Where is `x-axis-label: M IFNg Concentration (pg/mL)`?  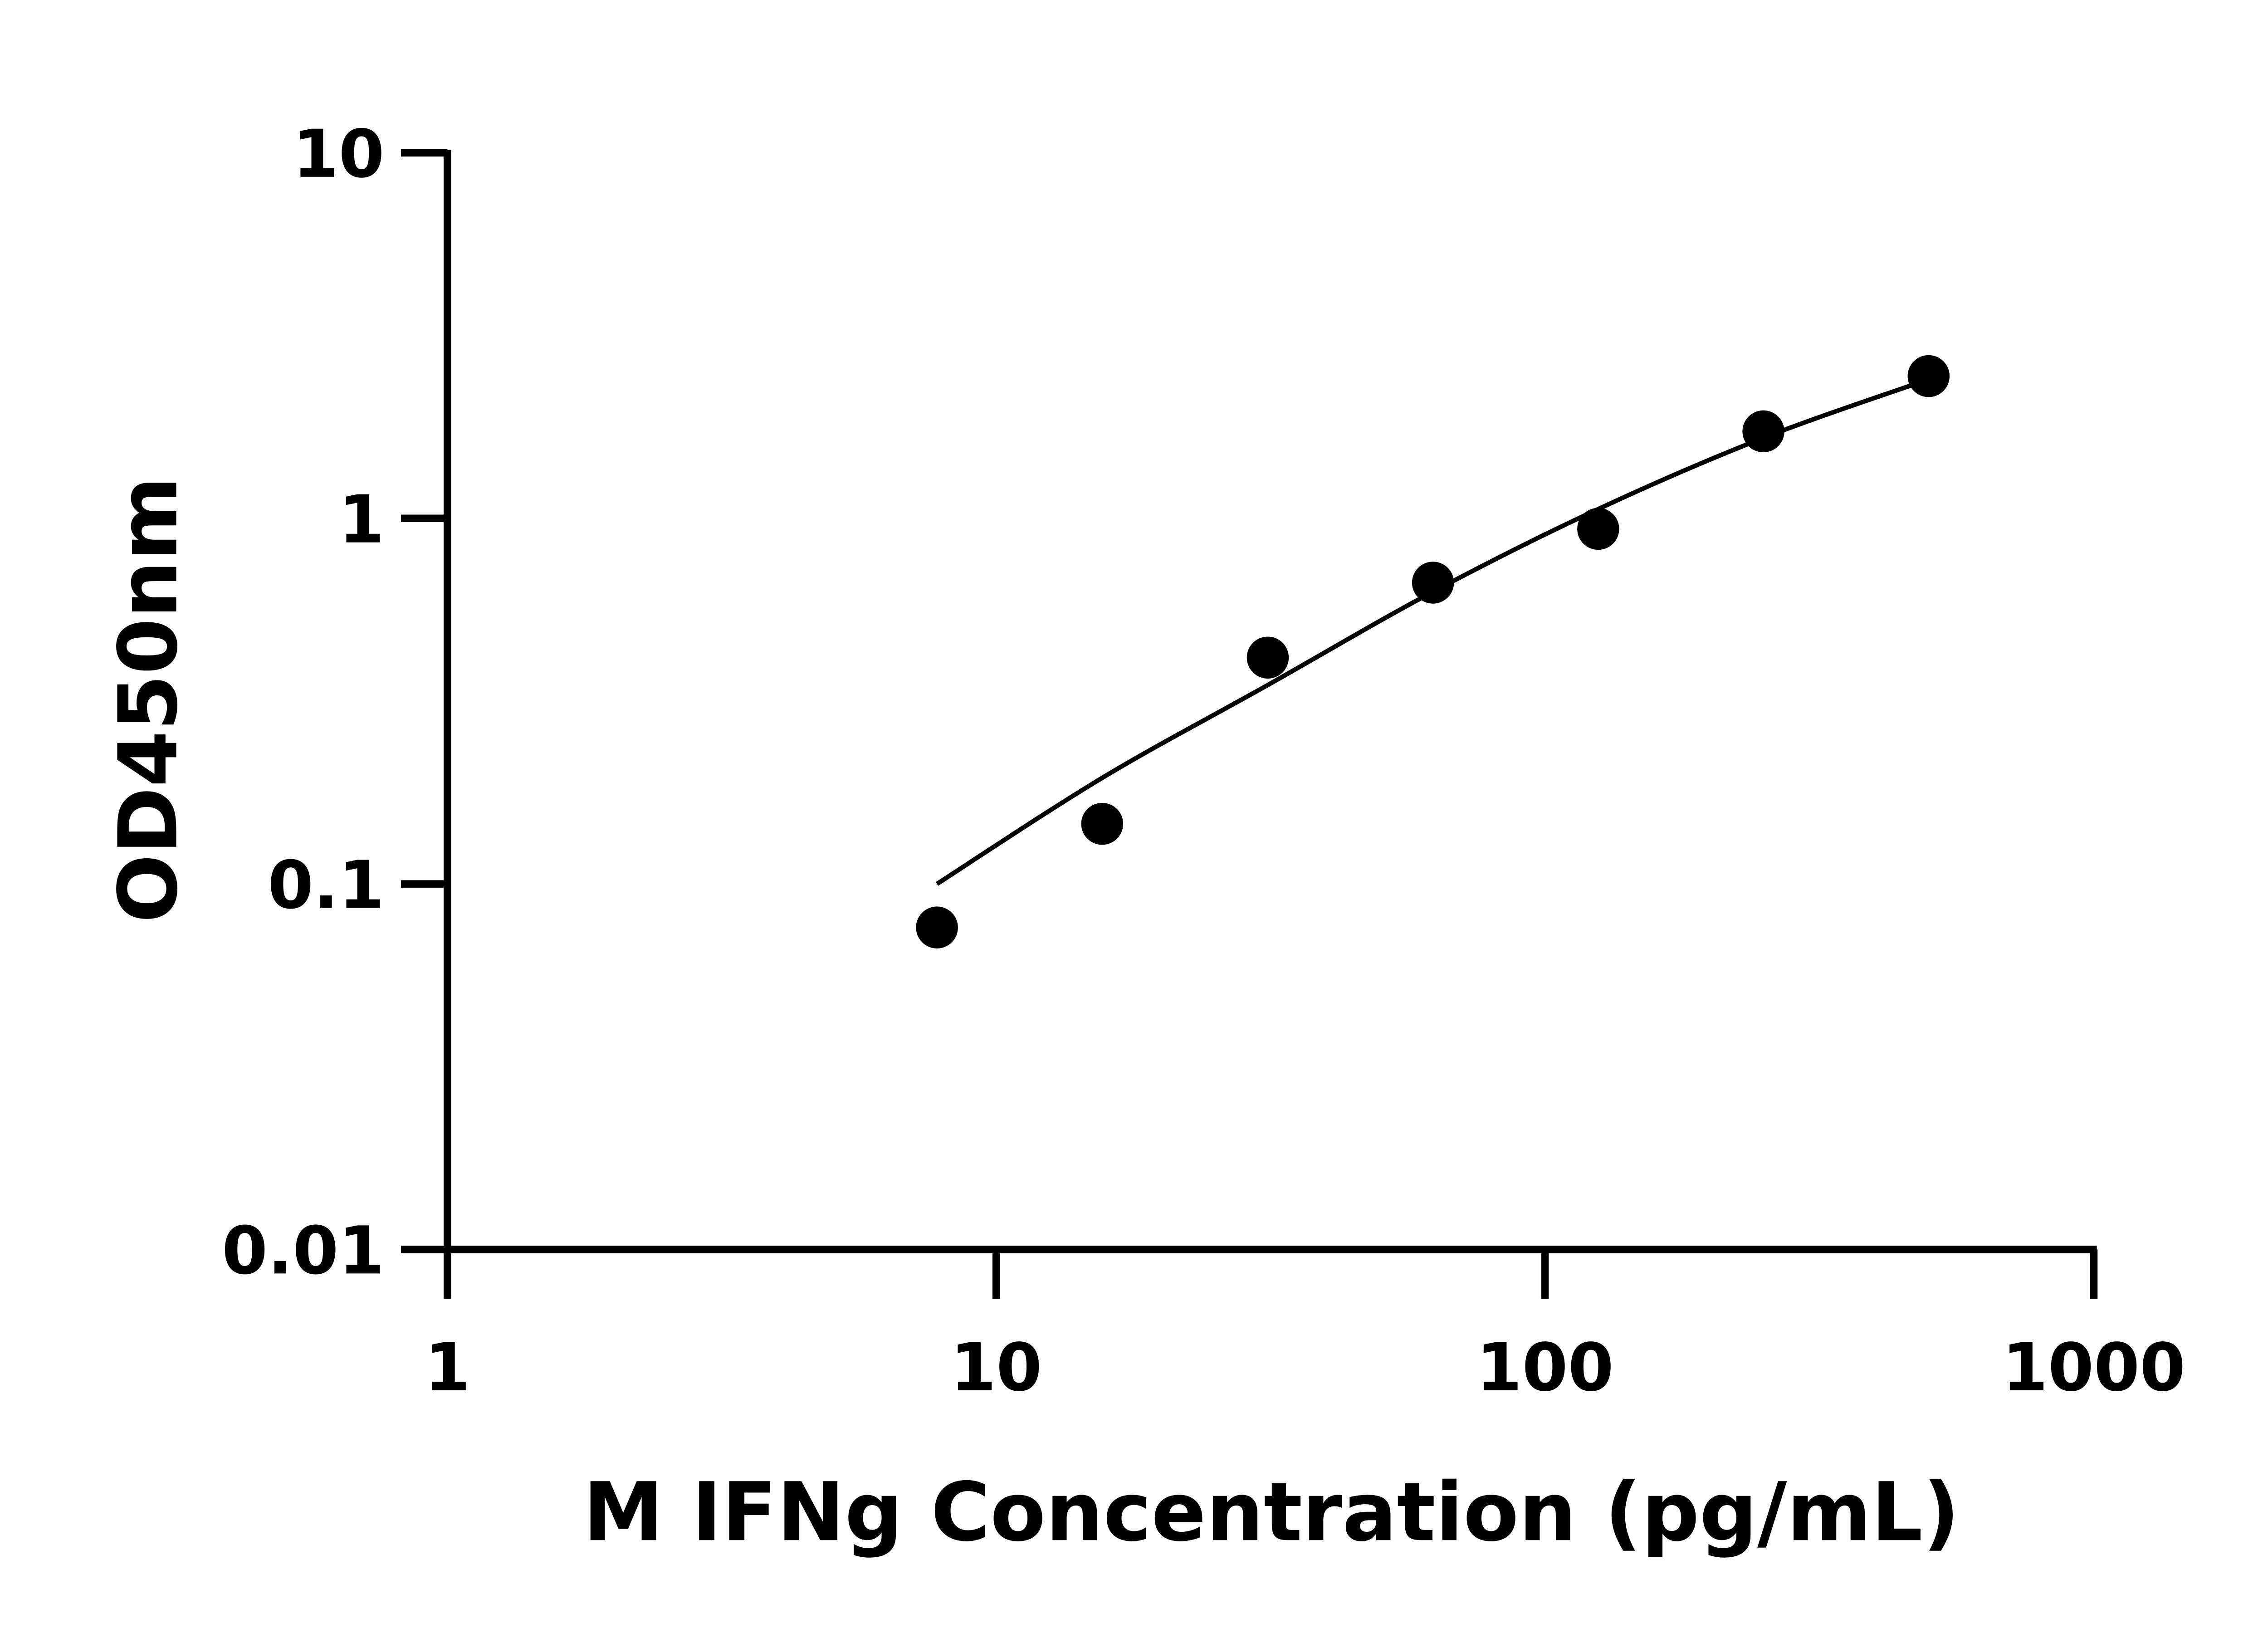 x-axis-label: M IFNg Concentration (pg/mL) is located at coordinates (1271, 1512).